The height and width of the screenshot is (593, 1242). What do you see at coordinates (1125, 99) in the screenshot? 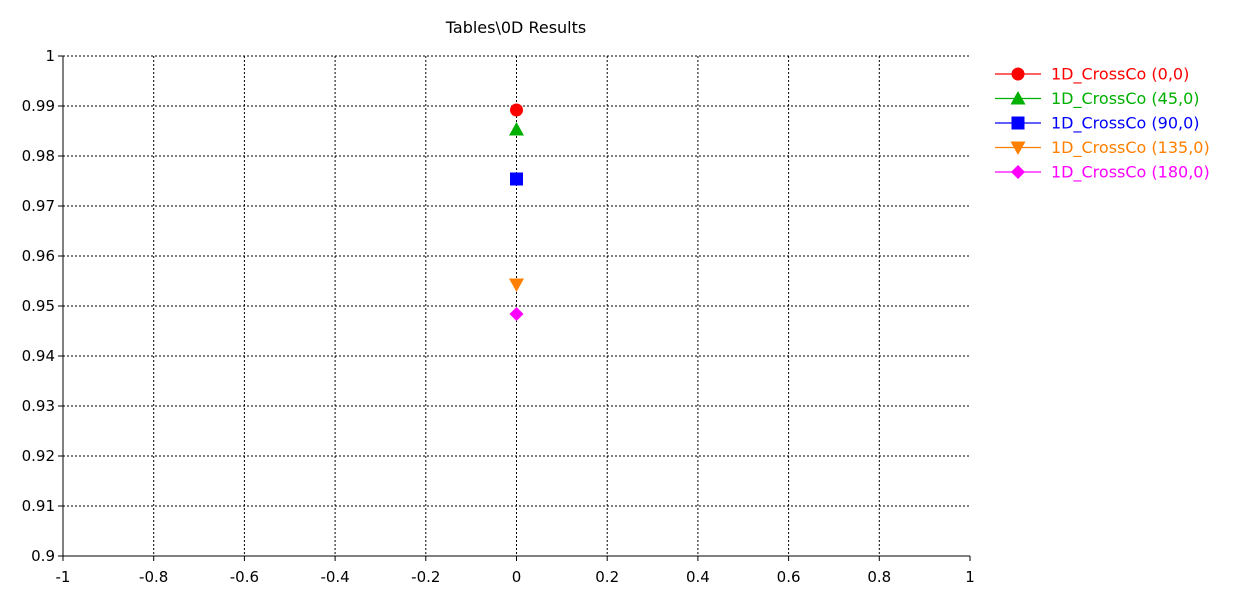
I see `legend-label: 1D_CrossCo (45,0)` at bounding box center [1125, 99].